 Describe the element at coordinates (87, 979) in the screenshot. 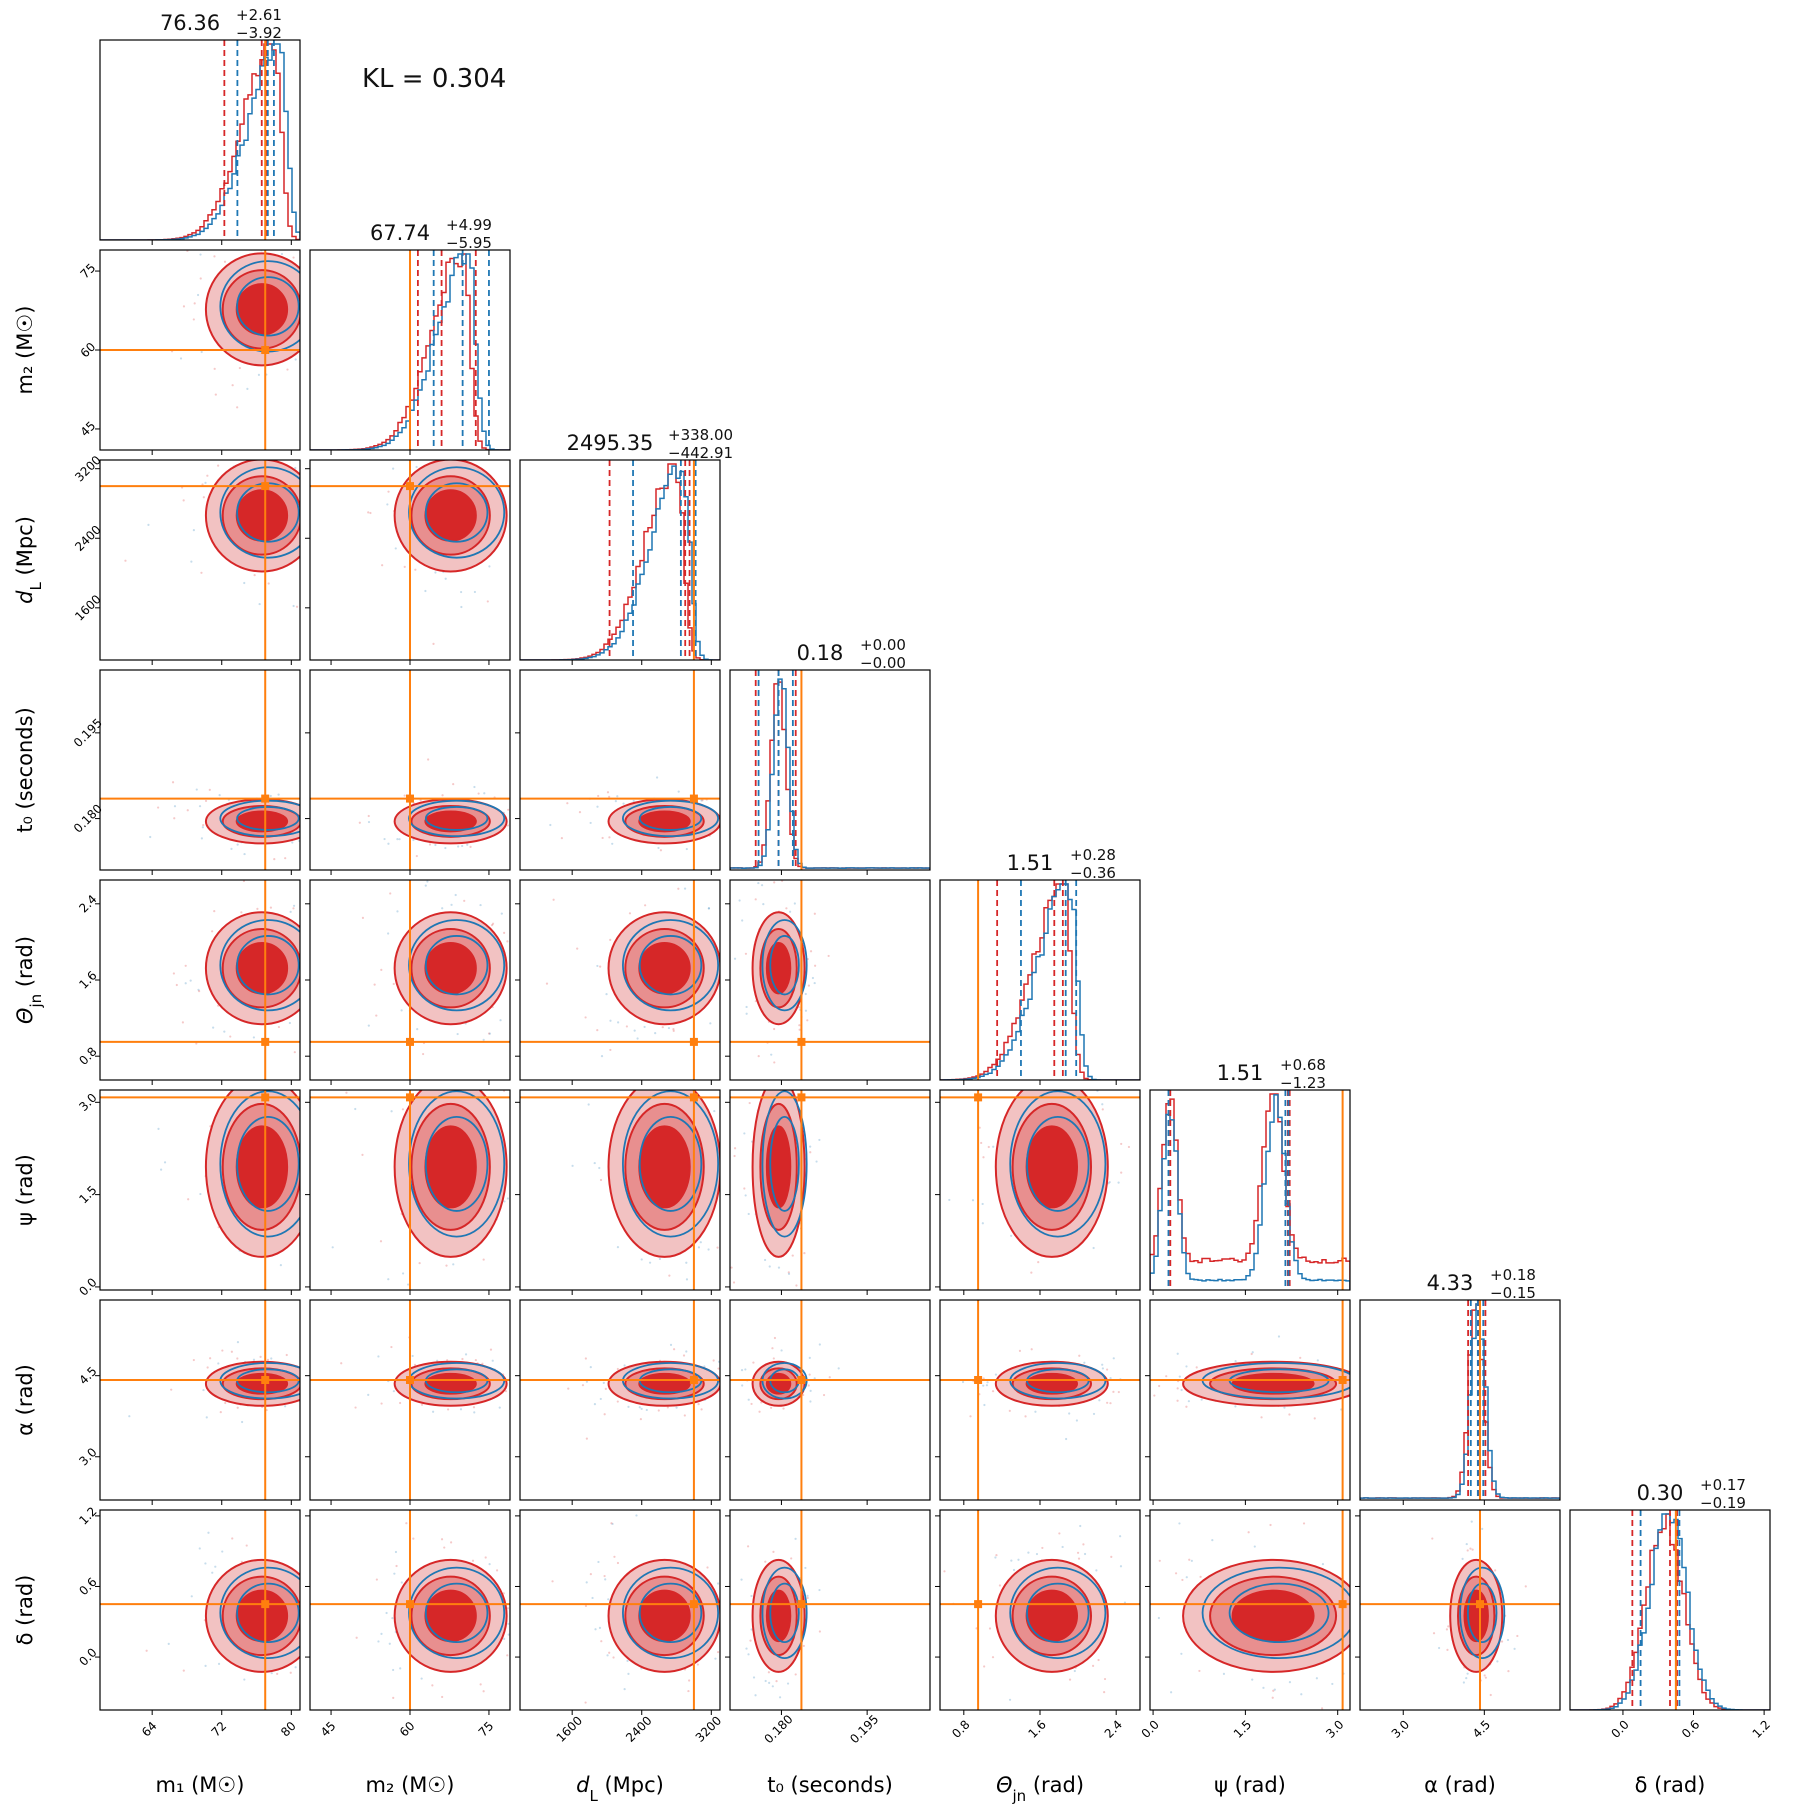

I see `y-tick-label-theta: 1.6` at that location.